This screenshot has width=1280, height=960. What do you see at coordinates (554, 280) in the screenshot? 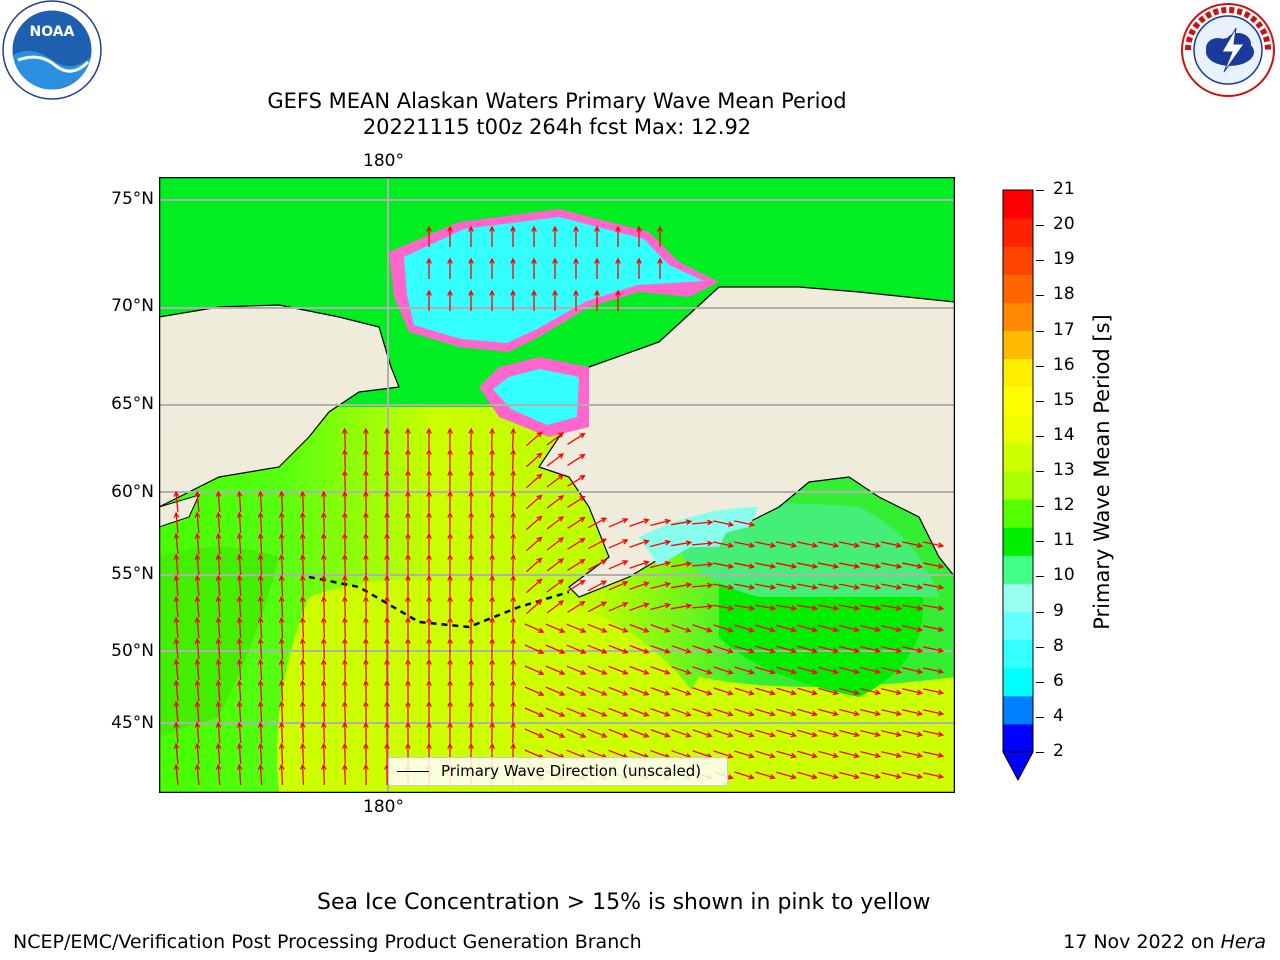
I see `sea-ice-ocean` at bounding box center [554, 280].